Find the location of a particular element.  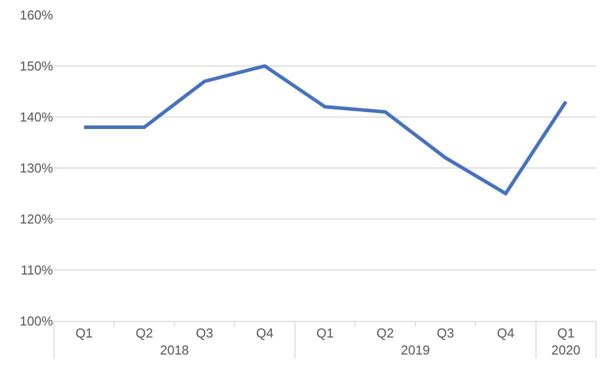

text: 2020 is located at coordinates (565, 350).